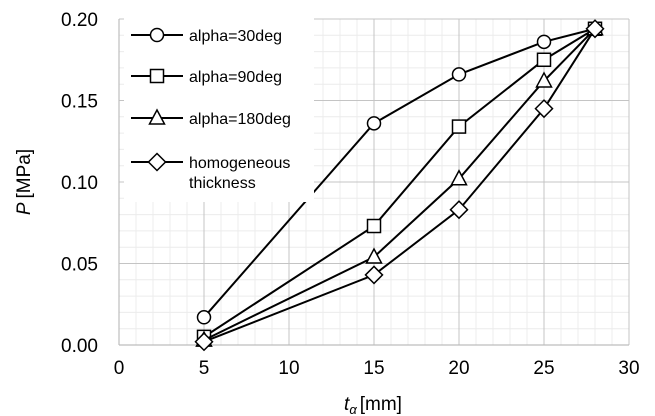 The width and height of the screenshot is (655, 416). I want to click on y-tick-label: 0.15, so click(79, 102).